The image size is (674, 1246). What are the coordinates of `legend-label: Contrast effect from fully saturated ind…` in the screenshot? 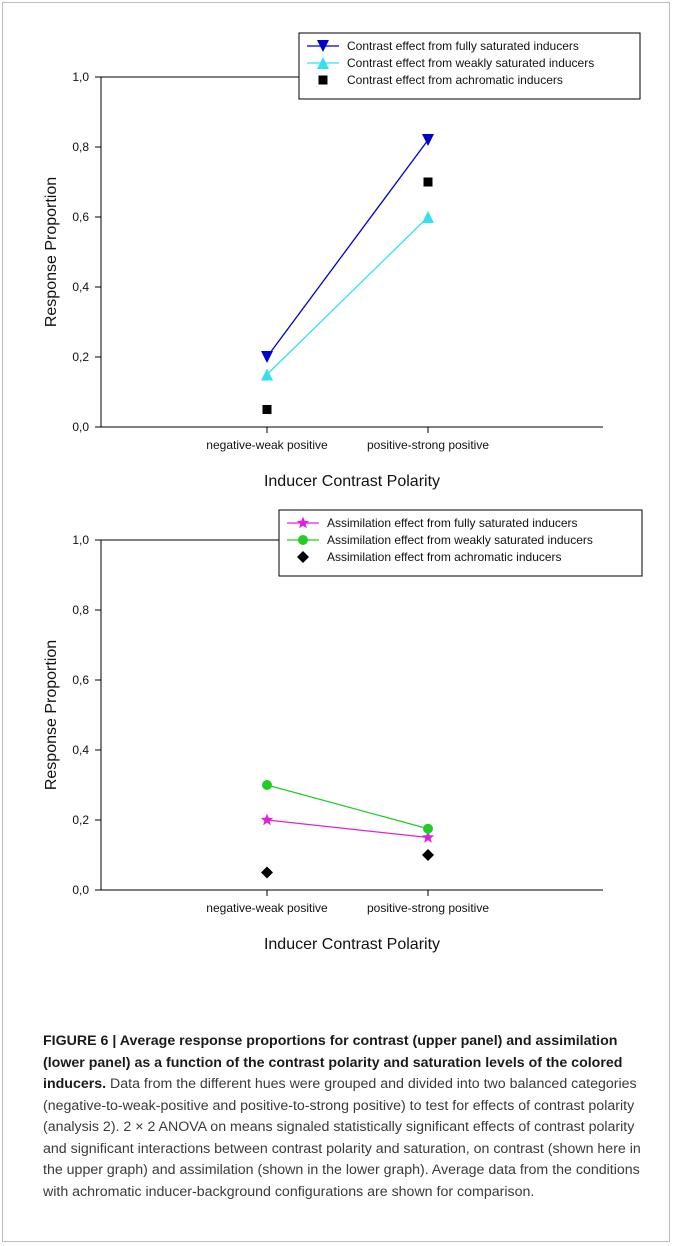 It's located at (463, 46).